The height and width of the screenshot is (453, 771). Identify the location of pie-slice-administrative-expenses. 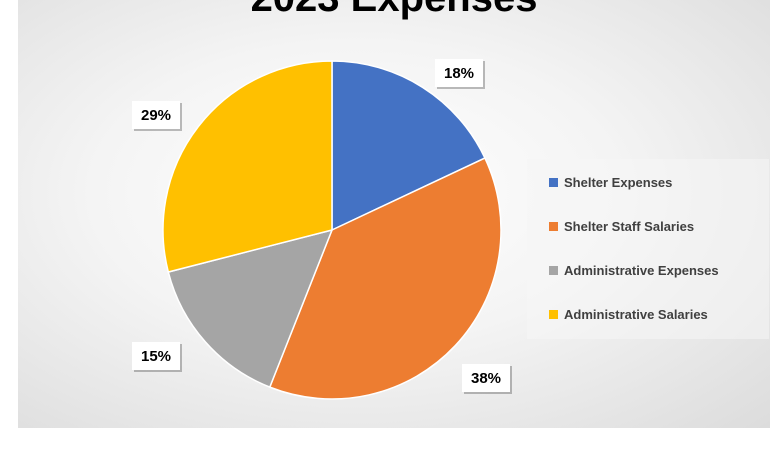
(250, 308).